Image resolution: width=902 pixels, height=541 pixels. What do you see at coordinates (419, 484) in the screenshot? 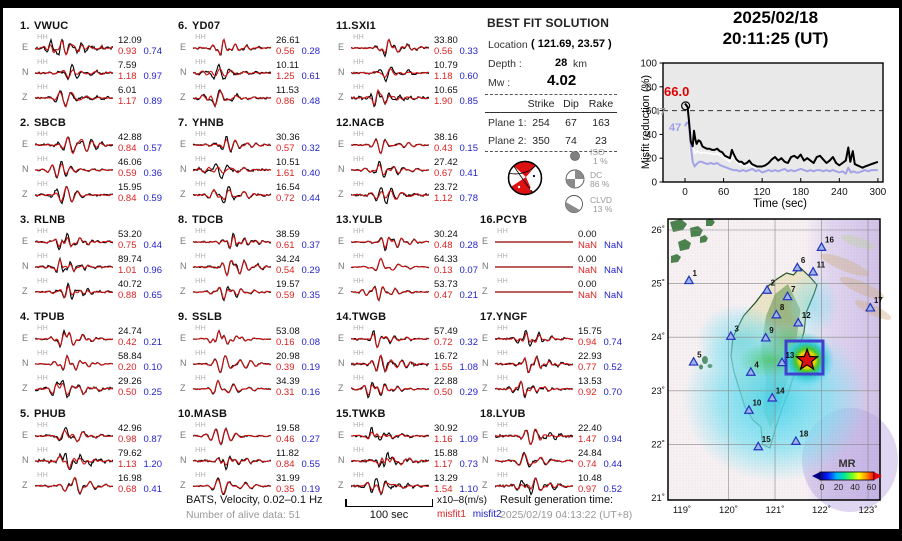
I see `channel-row-z: Z HH 13.29 1.54 1.10` at bounding box center [419, 484].